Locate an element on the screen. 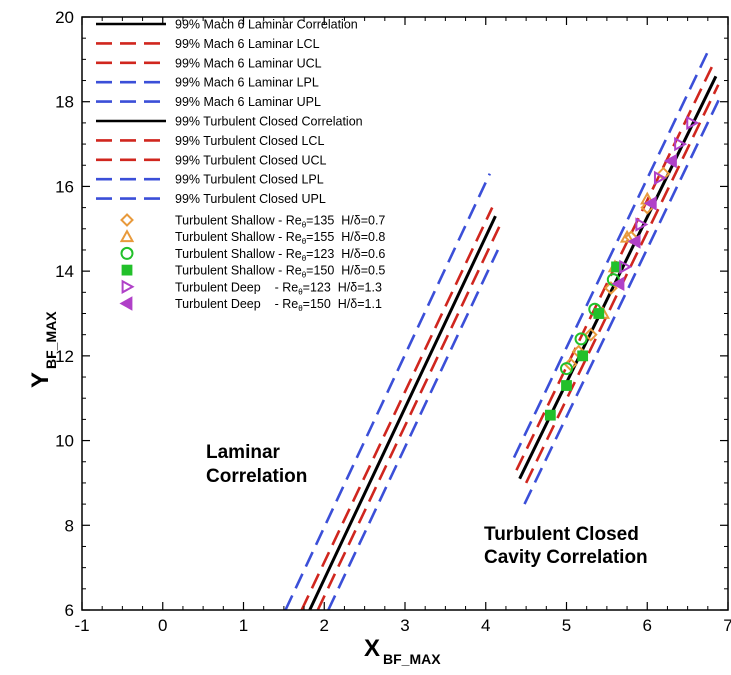 The image size is (731, 675). legend-label: Turbulent Deep - Reθ=123 H/δ=1.3 is located at coordinates (278, 288).